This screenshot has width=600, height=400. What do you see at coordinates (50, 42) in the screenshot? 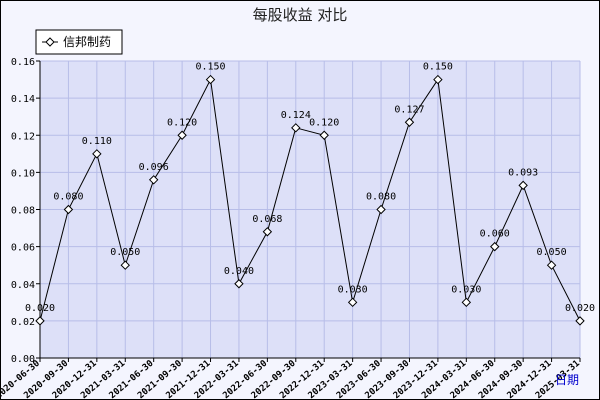
I see `legend-marker-icon` at bounding box center [50, 42].